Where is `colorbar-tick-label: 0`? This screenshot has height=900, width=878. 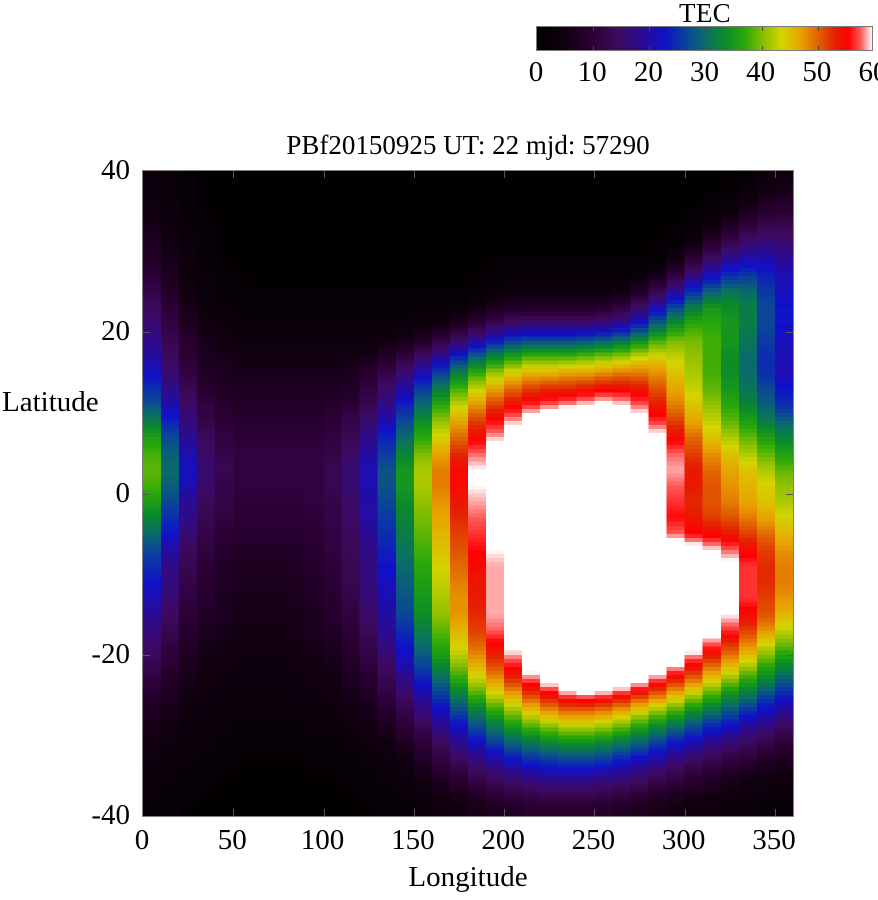
colorbar-tick-label: 0 is located at coordinates (536, 72).